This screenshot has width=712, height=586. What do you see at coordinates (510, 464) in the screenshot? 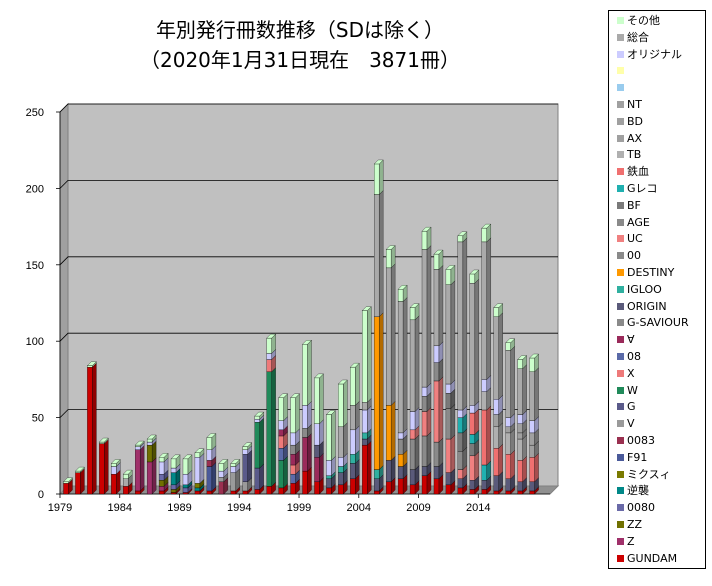
I see `bar-segment-2016-鉄血` at bounding box center [510, 464].